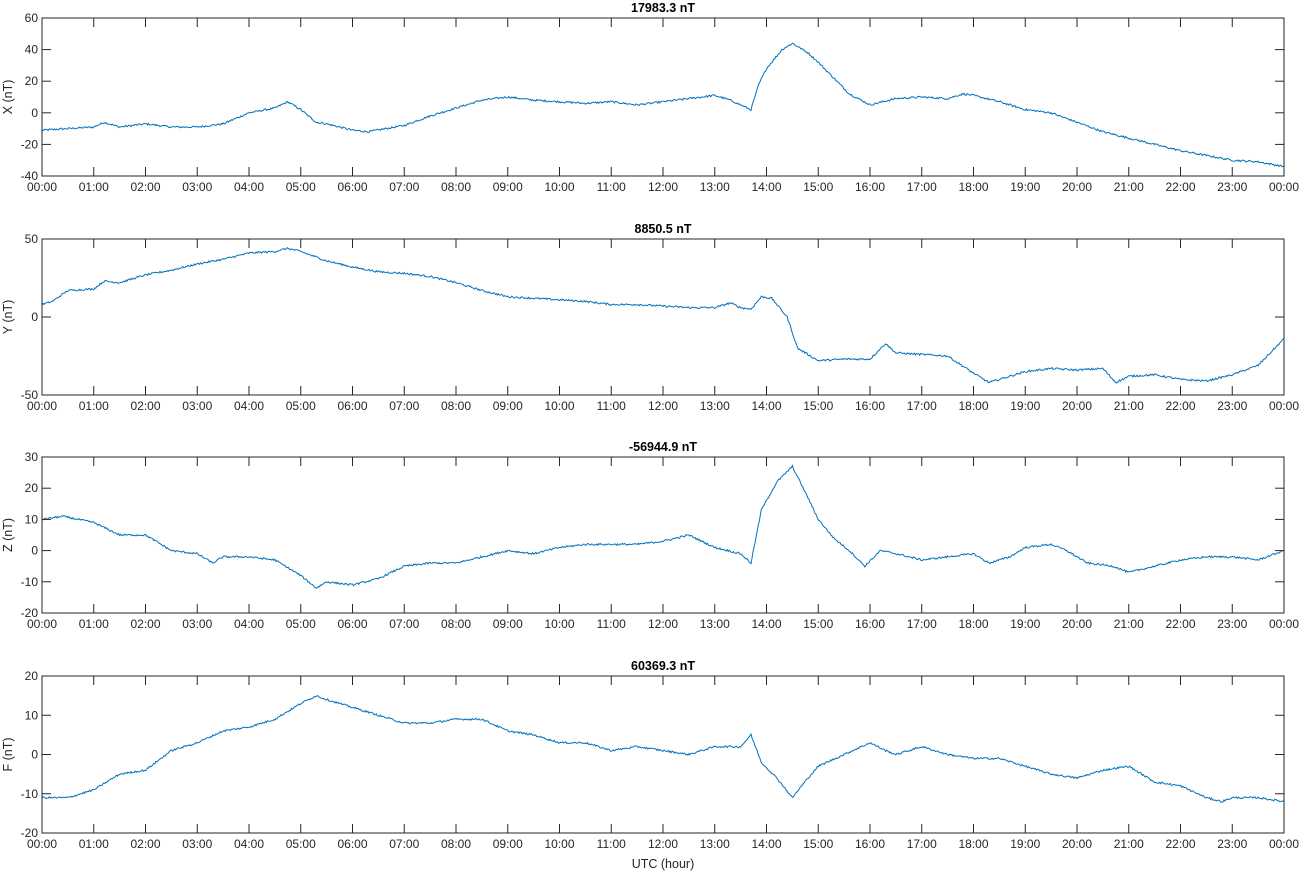  What do you see at coordinates (30, 176) in the screenshot?
I see `y-tick-label: -40` at bounding box center [30, 176].